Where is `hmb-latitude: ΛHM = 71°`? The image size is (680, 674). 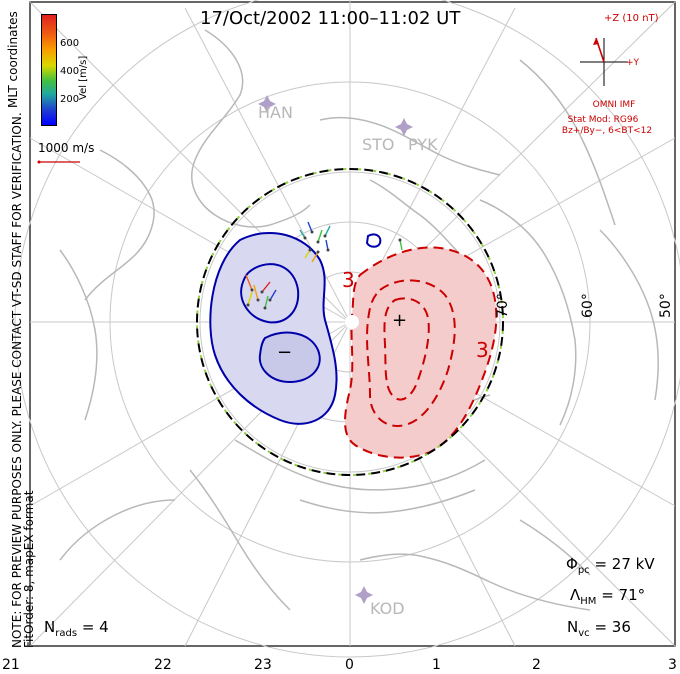
hmb-latitude: ΛHM = 71° is located at coordinates (607, 596).